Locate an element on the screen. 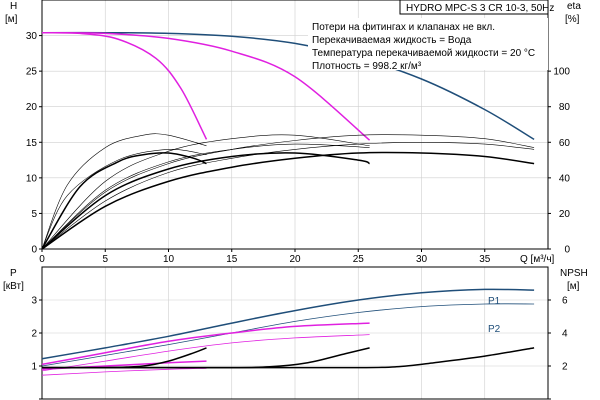 This screenshot has height=400, width=600. eta-tick-label: 80 is located at coordinates (565, 107).